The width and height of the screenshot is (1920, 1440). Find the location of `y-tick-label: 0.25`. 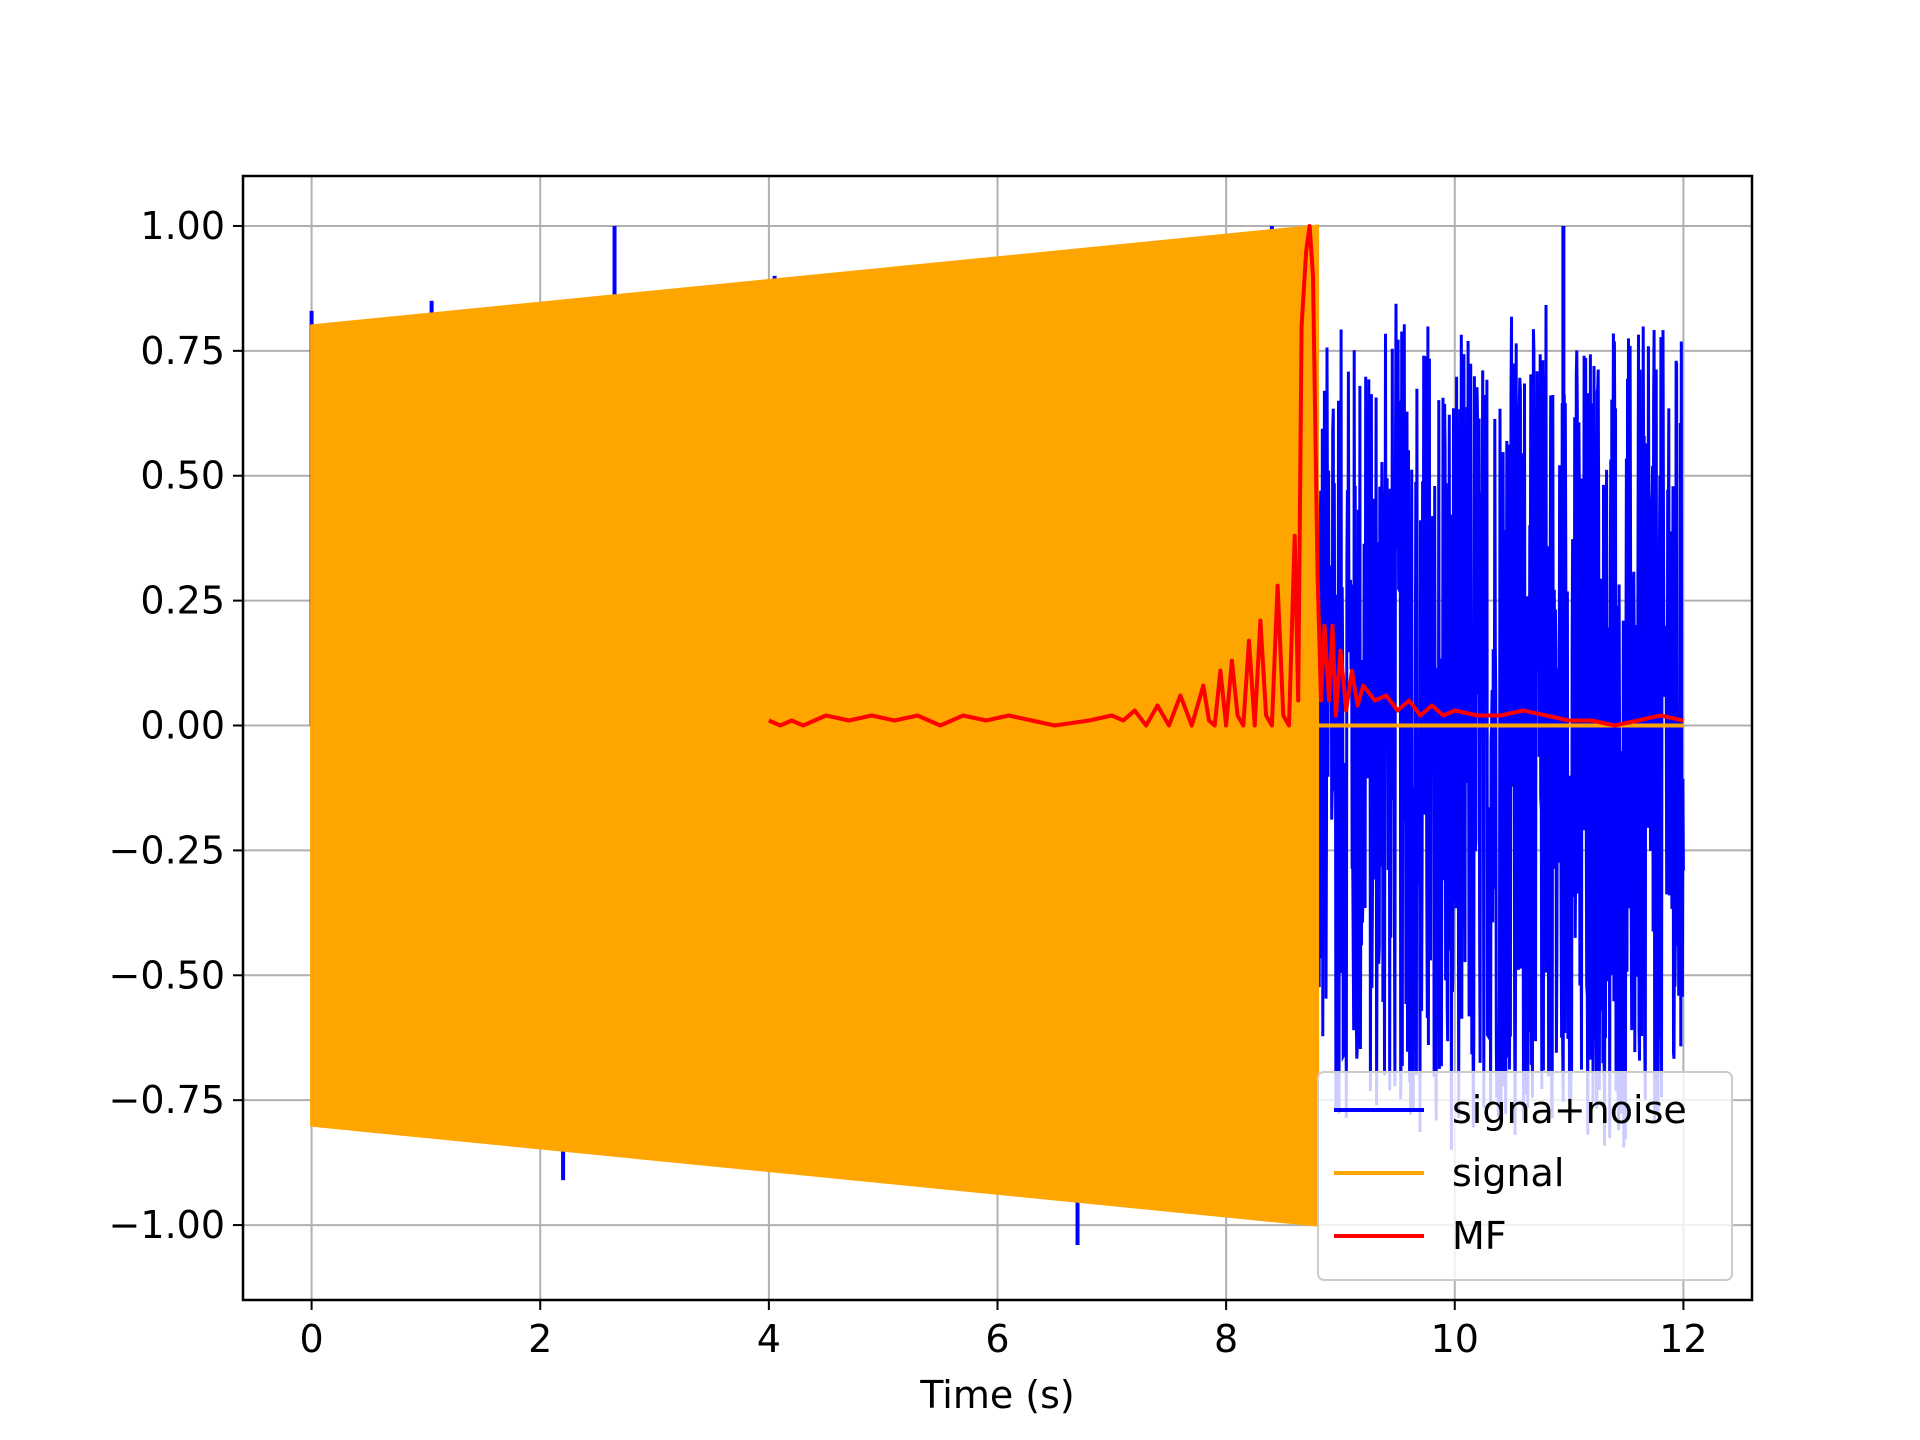

y-tick-label: 0.25 is located at coordinates (182, 601).